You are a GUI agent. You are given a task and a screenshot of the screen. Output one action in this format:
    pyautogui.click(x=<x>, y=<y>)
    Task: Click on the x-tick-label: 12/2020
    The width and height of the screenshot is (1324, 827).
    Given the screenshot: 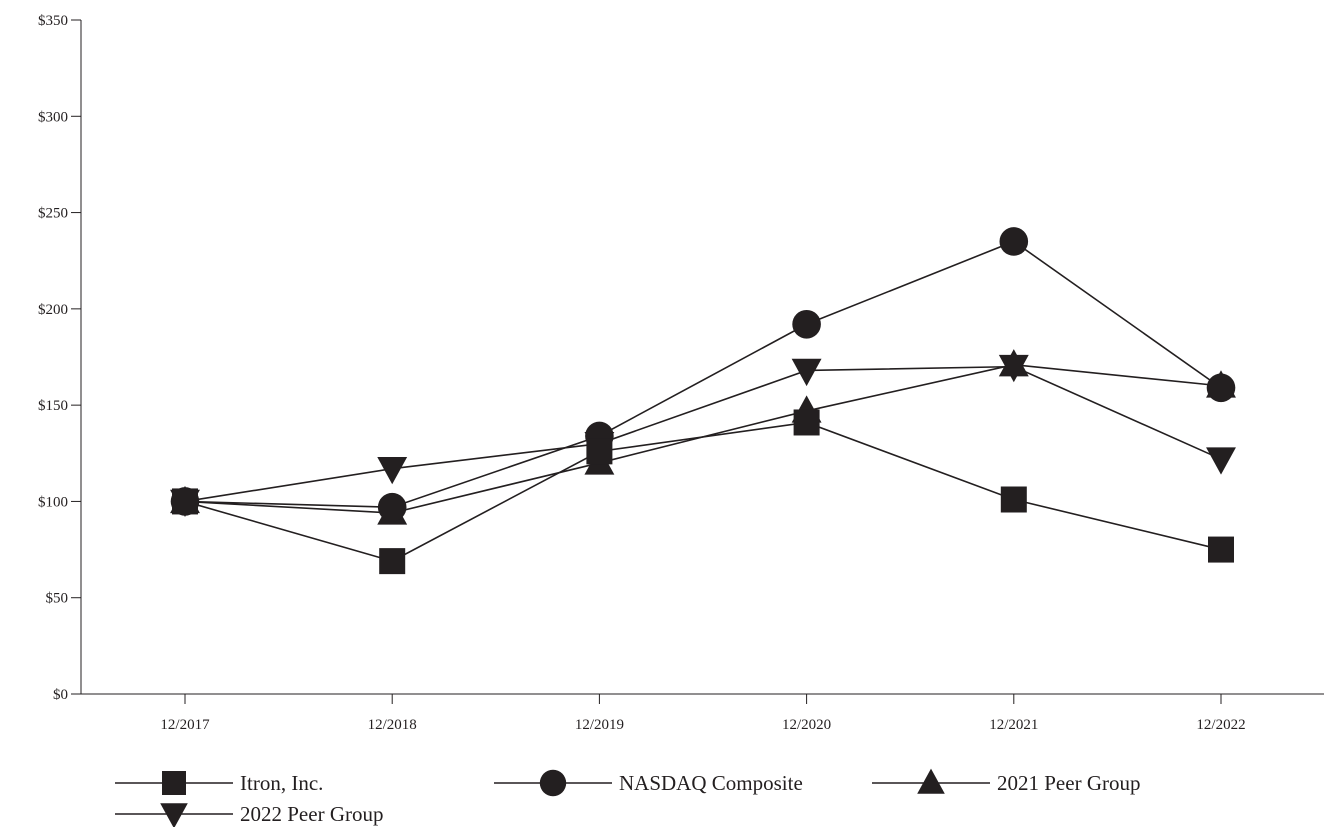 What is the action you would take?
    pyautogui.click(x=806, y=725)
    